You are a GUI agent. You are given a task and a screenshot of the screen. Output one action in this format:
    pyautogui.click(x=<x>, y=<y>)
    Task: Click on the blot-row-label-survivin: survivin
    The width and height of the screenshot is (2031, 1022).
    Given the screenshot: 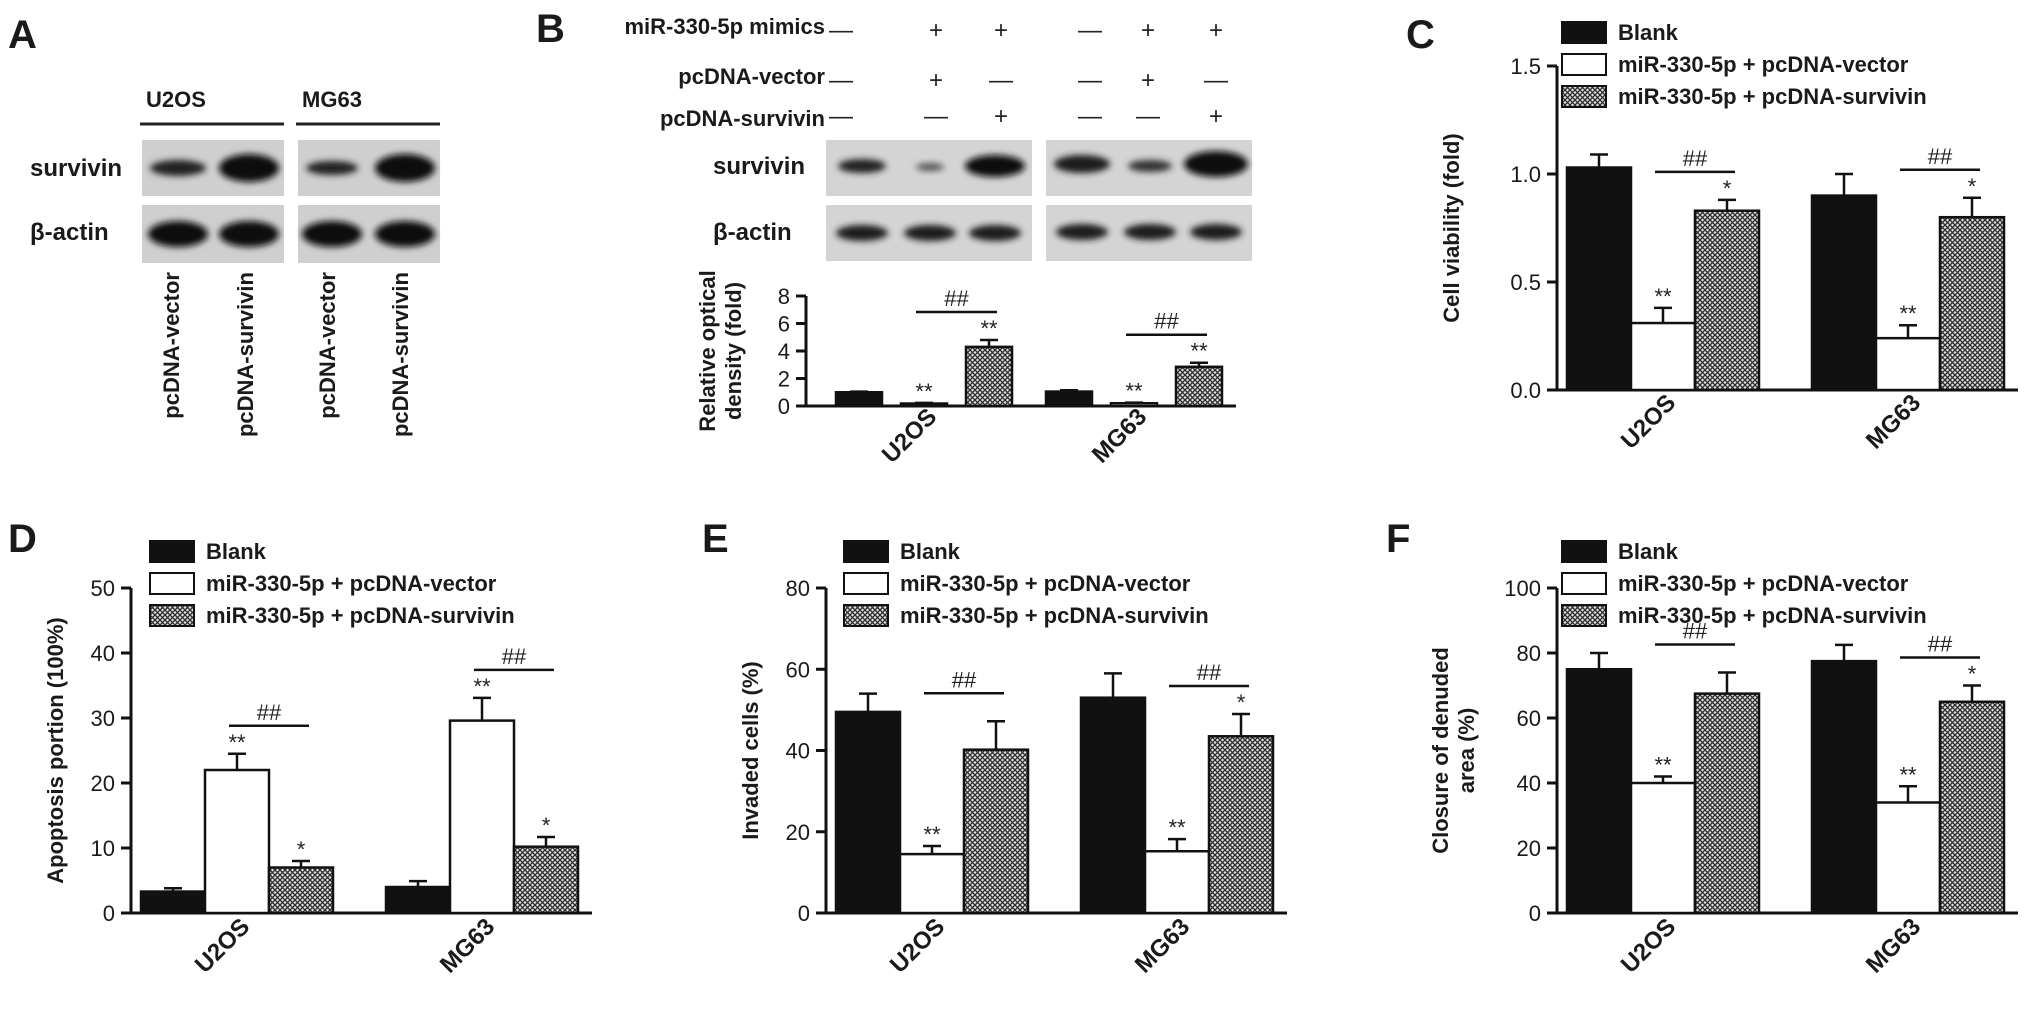 What is the action you would take?
    pyautogui.click(x=759, y=166)
    